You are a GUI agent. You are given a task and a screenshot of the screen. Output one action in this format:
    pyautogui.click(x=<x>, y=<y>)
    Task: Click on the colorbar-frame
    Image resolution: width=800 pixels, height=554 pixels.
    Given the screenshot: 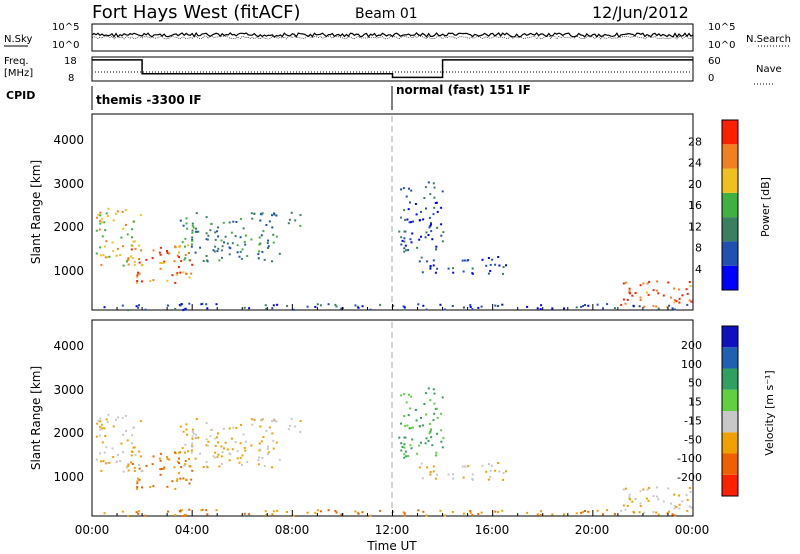 What is the action you would take?
    pyautogui.click(x=730, y=411)
    